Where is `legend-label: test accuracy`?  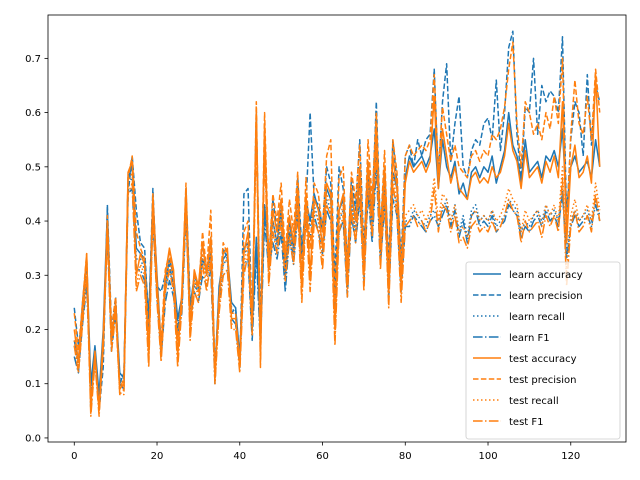 legend-label: test accuracy is located at coordinates (543, 359).